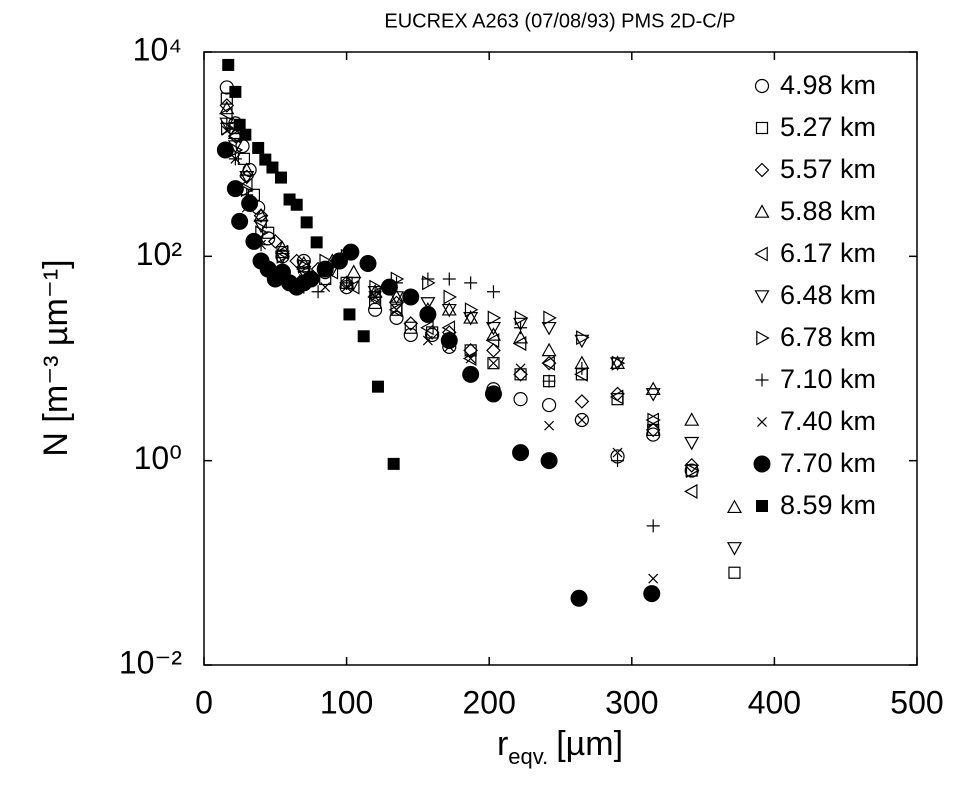 This screenshot has width=966, height=786. What do you see at coordinates (589, 744) in the screenshot?
I see `x-label-unit: [µm]` at bounding box center [589, 744].